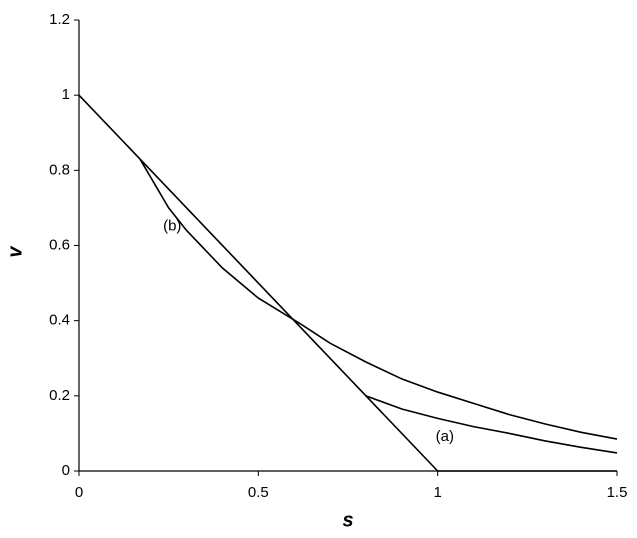 The image size is (637, 538). I want to click on y-tick-label: 0, so click(66, 470).